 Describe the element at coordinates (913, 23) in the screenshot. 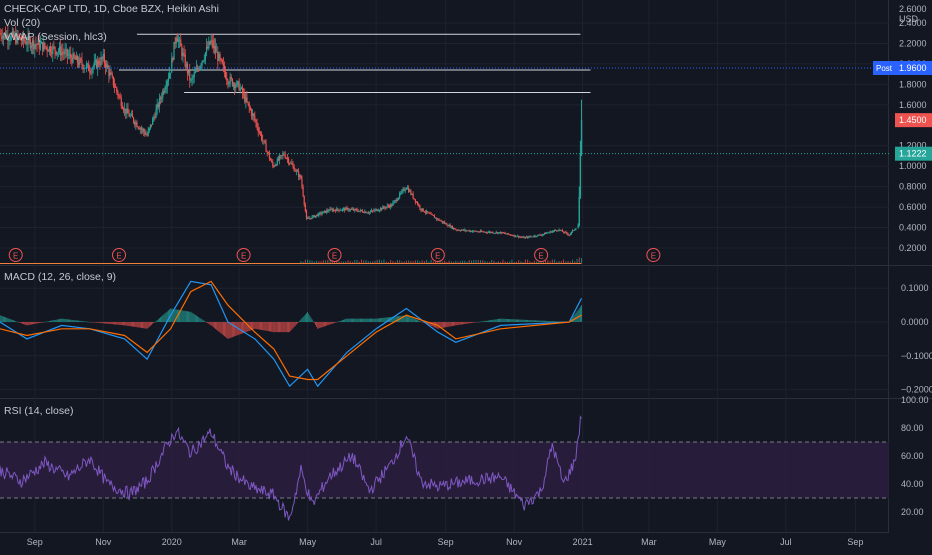

I see `price-tick-label: 2.4000` at that location.